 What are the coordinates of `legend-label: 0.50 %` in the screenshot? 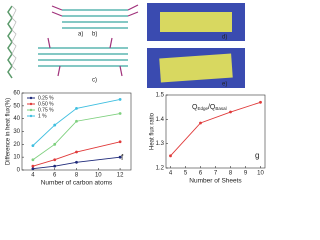 It's located at (46, 104).